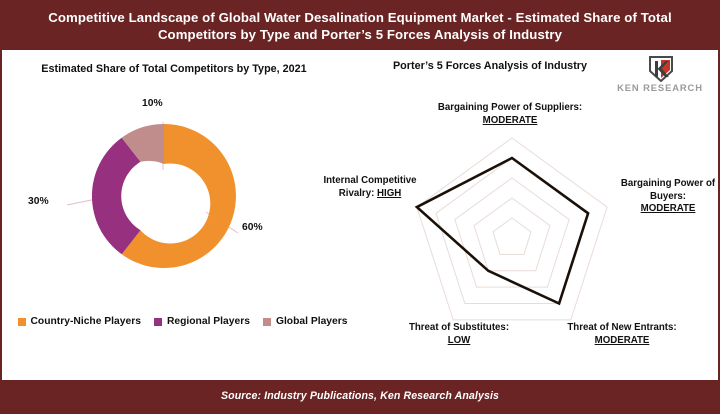 The image size is (720, 414). I want to click on force-name: Bargaining Power of Buyers:, so click(668, 190).